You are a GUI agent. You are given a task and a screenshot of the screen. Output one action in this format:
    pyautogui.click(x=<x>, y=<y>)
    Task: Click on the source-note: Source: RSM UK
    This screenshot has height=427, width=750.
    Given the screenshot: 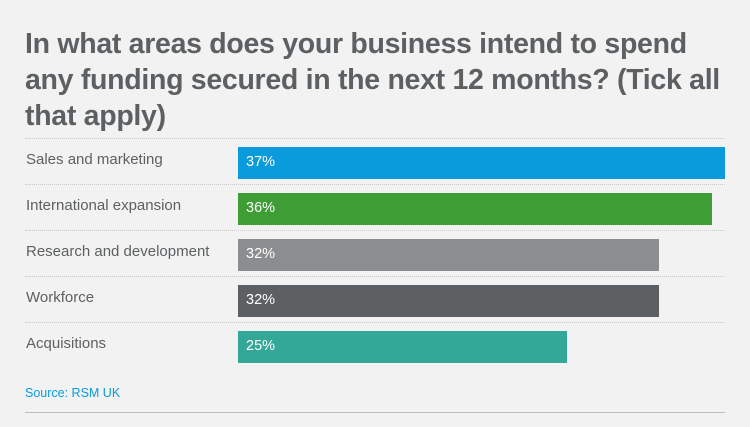 What is the action you would take?
    pyautogui.click(x=73, y=393)
    